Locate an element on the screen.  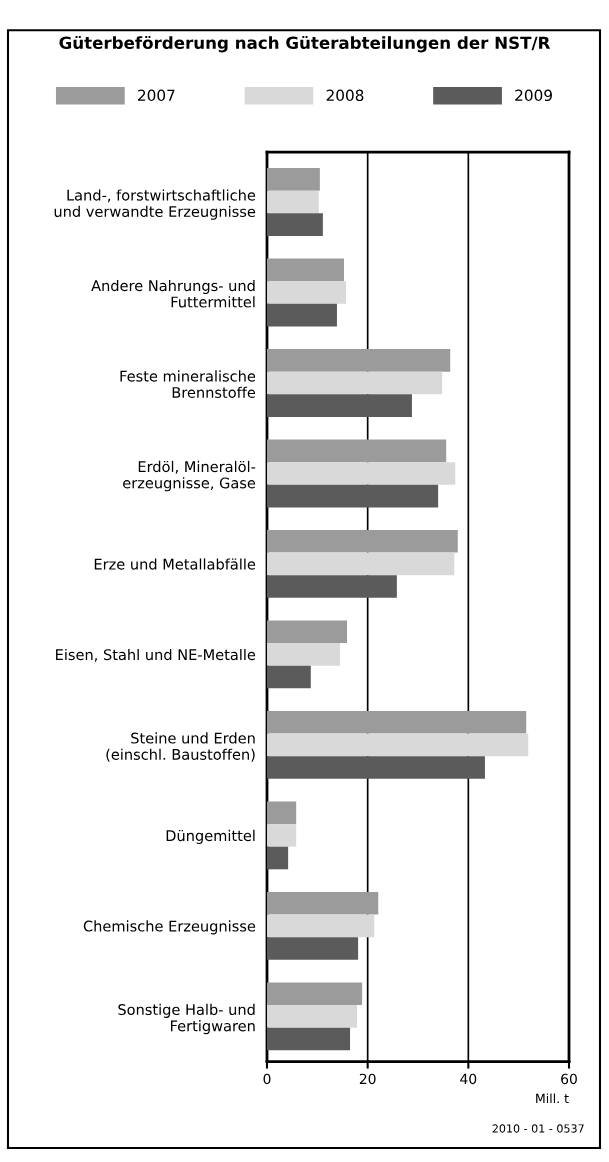
text: 2010 - 01 - 0537 is located at coordinates (538, 1128).